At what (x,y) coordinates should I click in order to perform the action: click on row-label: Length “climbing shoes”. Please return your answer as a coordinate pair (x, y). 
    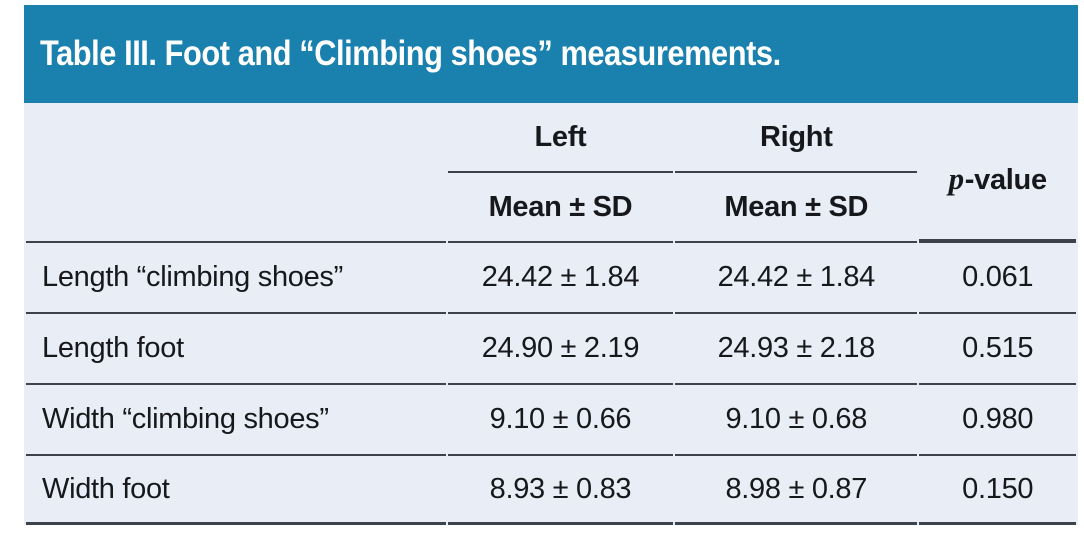
    Looking at the image, I should click on (236, 276).